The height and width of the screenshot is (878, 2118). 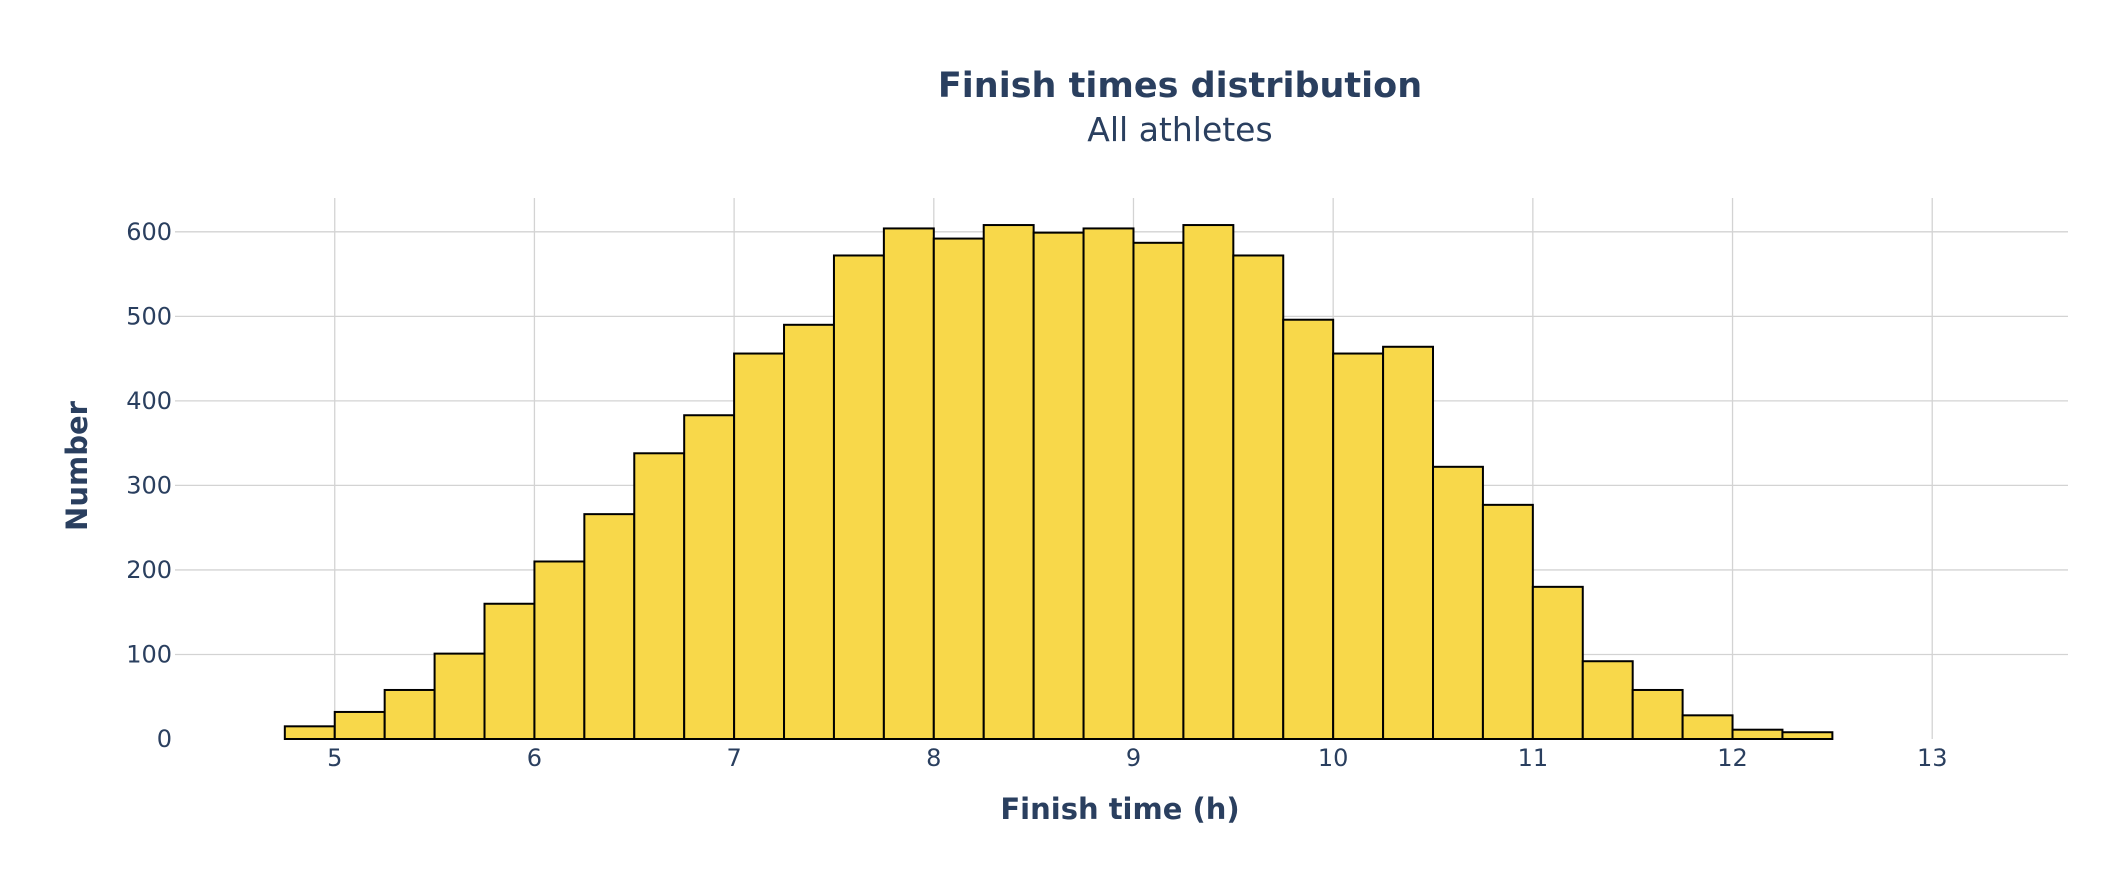 I want to click on y-tick-label: 500, so click(x=149, y=316).